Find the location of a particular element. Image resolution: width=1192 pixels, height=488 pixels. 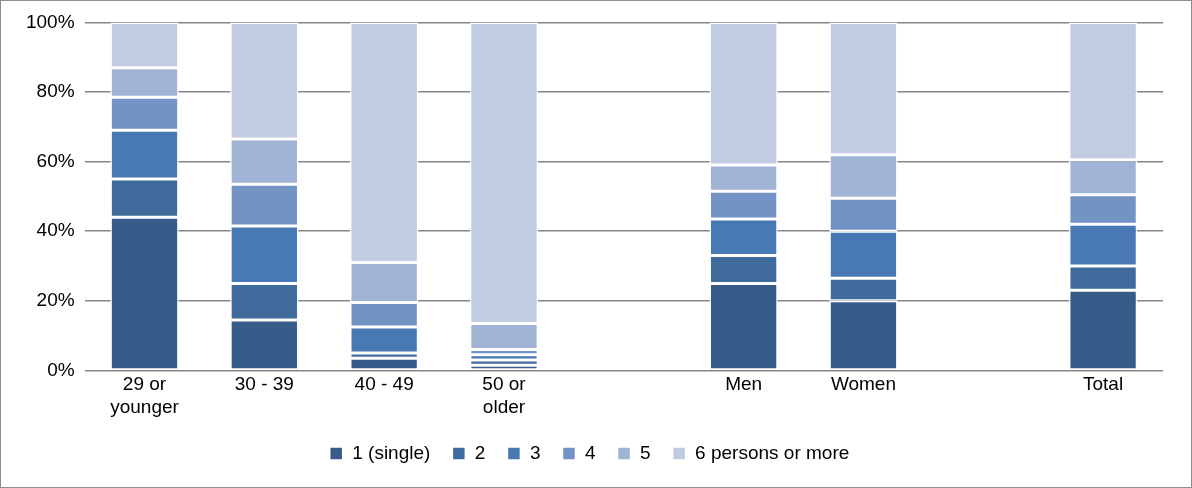

y-tick-label: 20% is located at coordinates (55, 300).